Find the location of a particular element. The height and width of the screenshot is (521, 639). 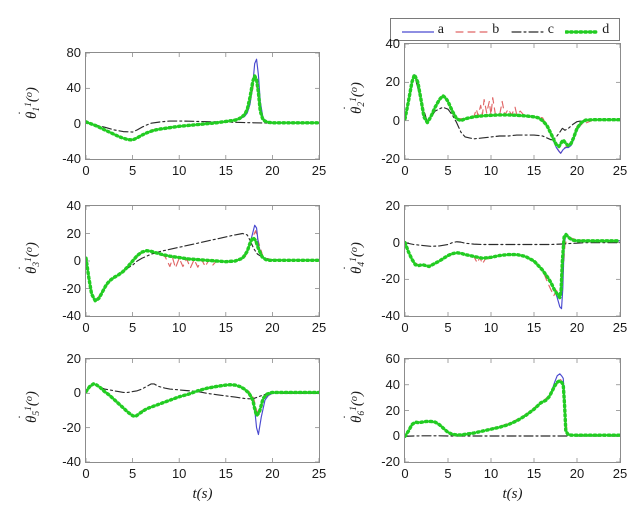

y-axis-label-4: θ̇41(o) is located at coordinates (358, 258).